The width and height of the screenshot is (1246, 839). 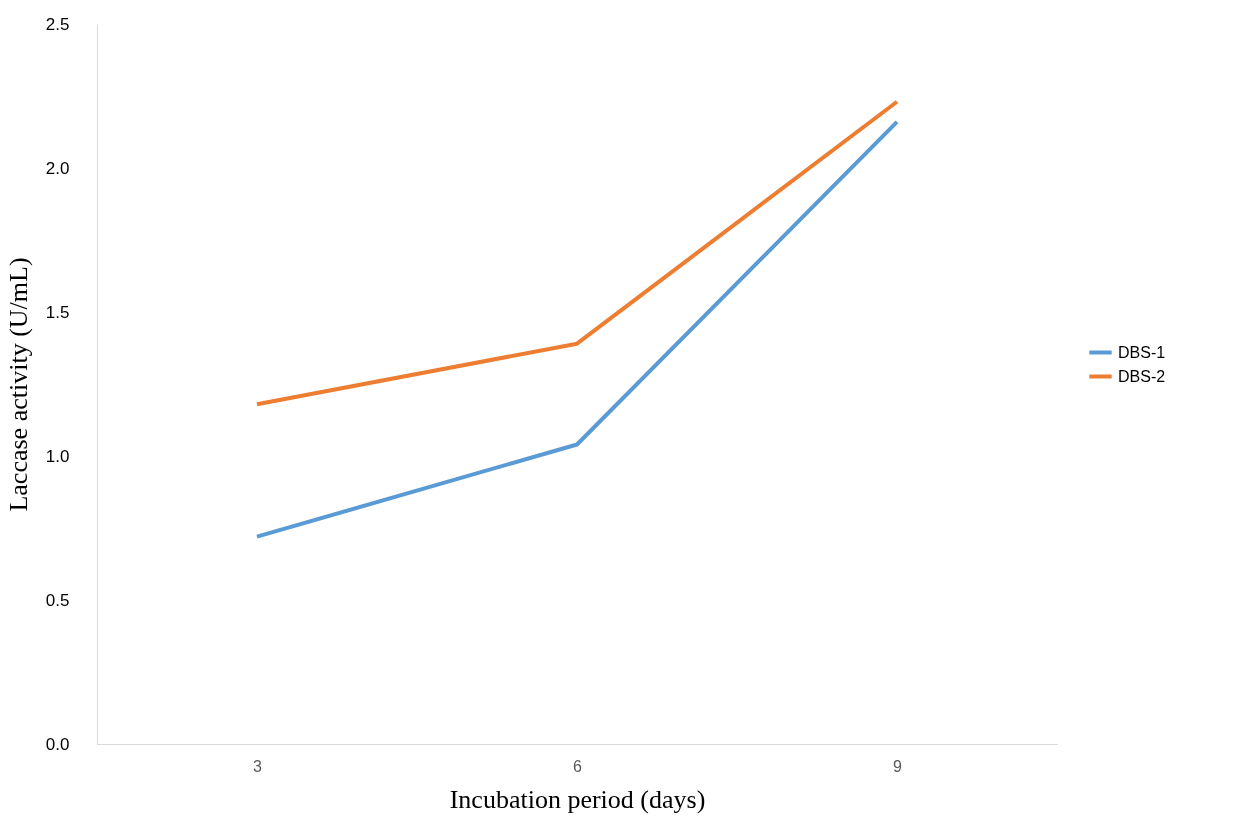 I want to click on y-tick-label: 1.5, so click(x=57, y=312).